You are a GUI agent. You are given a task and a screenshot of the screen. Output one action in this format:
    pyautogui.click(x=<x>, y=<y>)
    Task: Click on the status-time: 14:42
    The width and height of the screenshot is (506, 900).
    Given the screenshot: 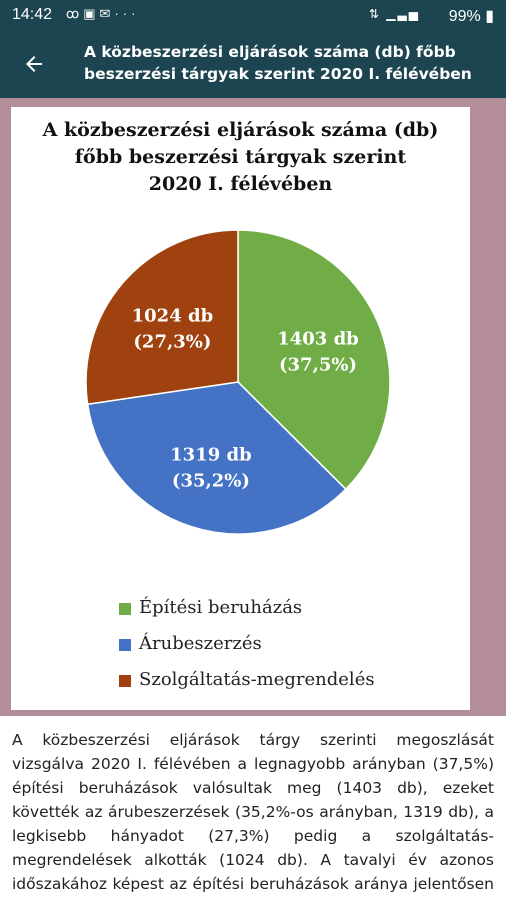 What is the action you would take?
    pyautogui.click(x=32, y=14)
    